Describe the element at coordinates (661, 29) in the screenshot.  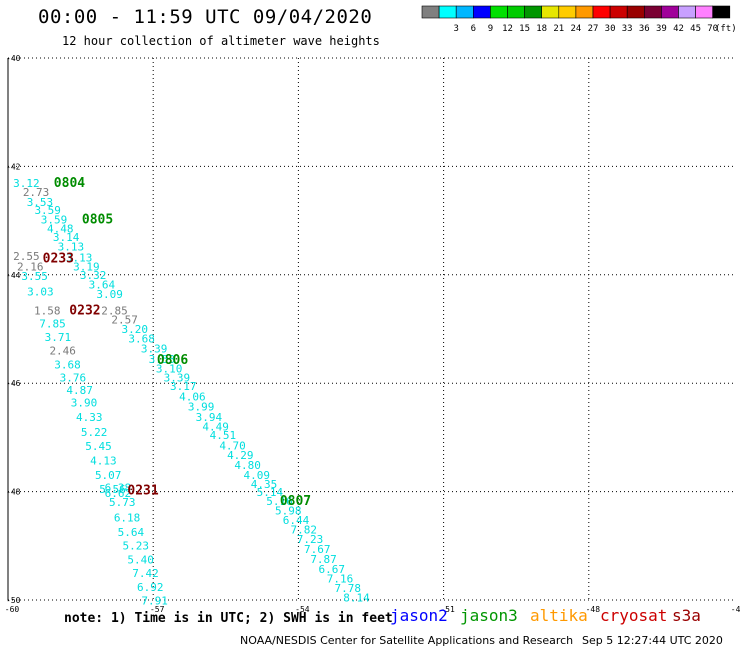
I see `legend-label: 39` at that location.